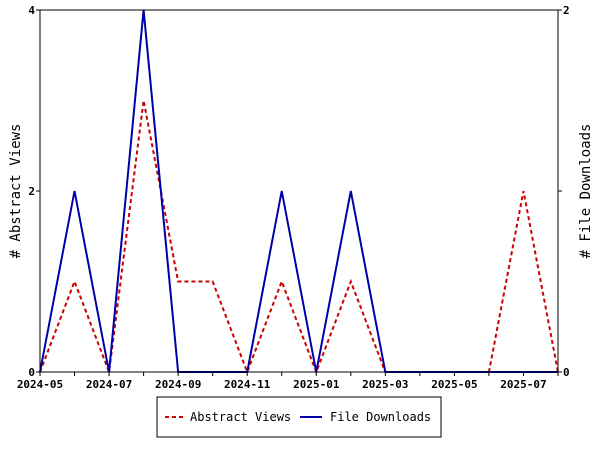 This screenshot has height=450, width=600. Describe the element at coordinates (31, 372) in the screenshot. I see `y-tick-label-left: 0` at that location.